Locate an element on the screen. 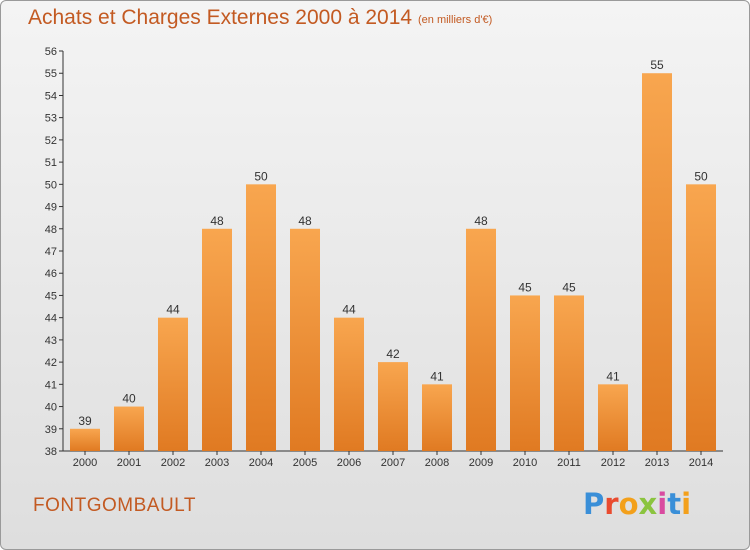 The height and width of the screenshot is (550, 750). y-tick-label: 48 is located at coordinates (51, 230).